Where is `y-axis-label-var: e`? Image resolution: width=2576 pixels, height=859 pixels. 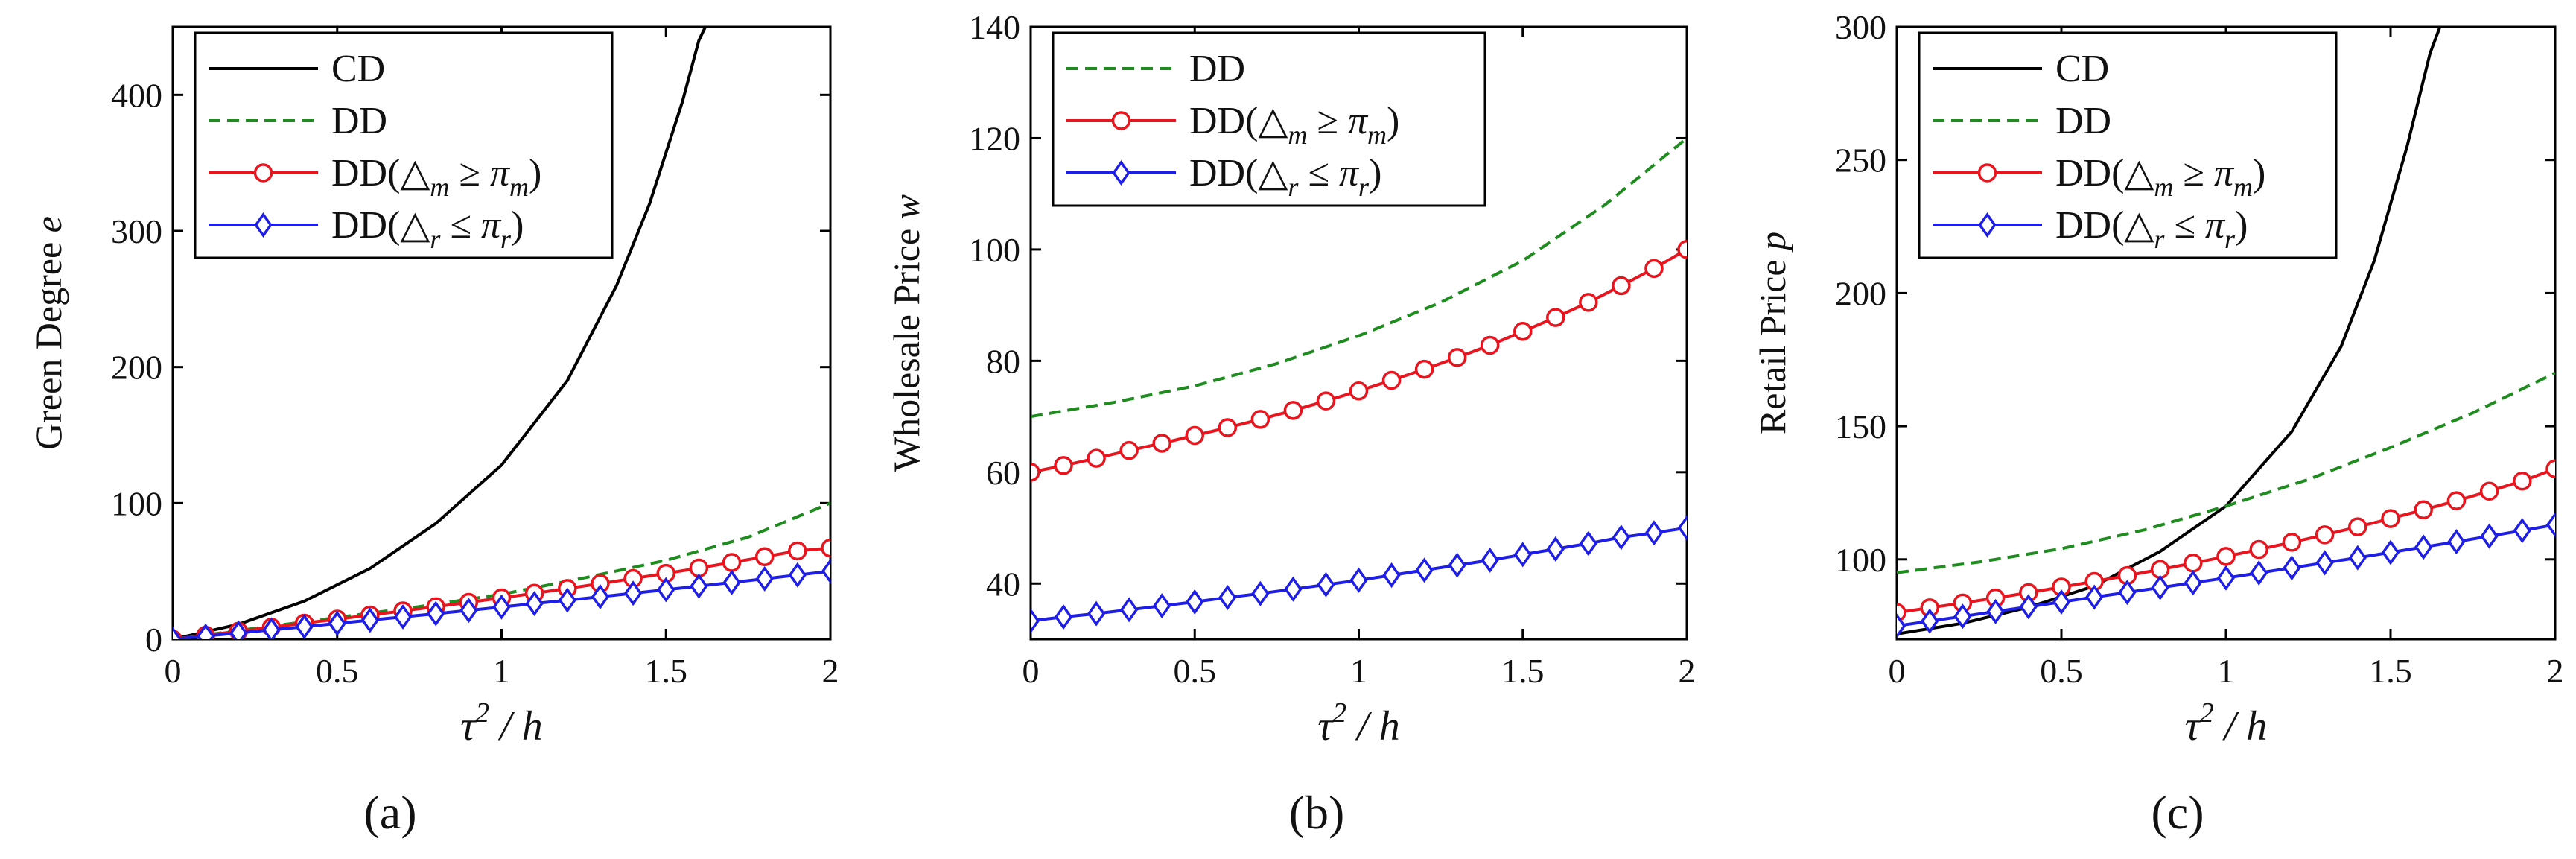 y-axis-label-var: e is located at coordinates (48, 224).